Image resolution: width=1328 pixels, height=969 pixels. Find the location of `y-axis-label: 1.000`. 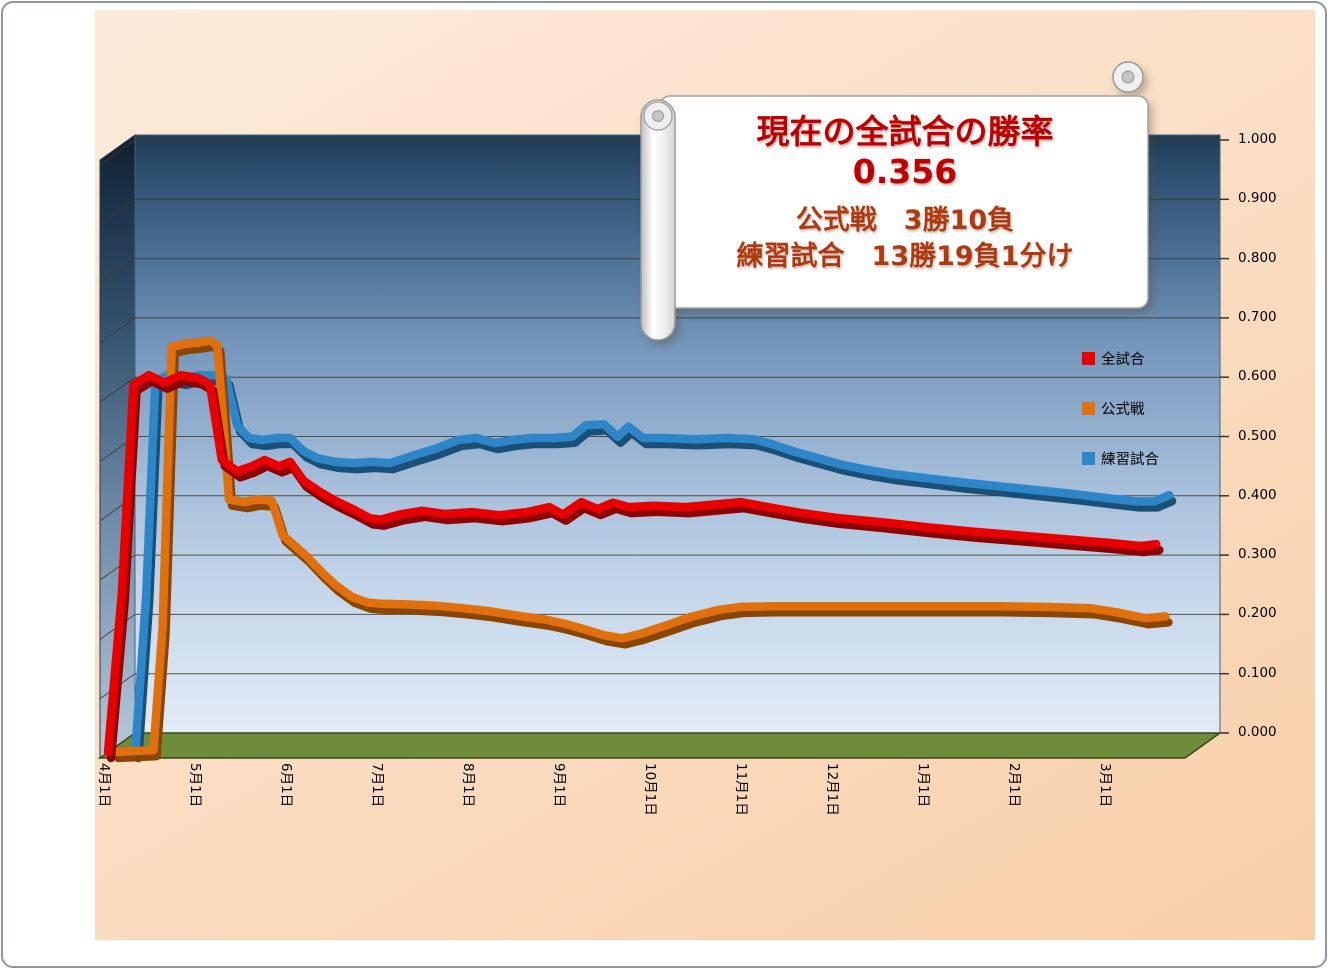

y-axis-label: 1.000 is located at coordinates (1257, 139).